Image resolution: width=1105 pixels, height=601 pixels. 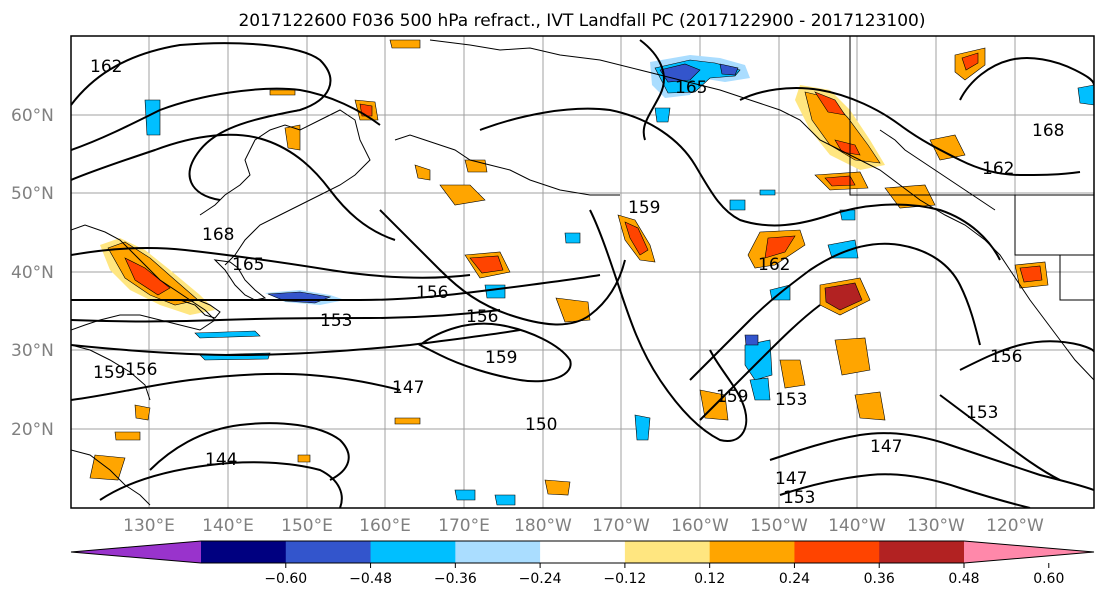 I want to click on colorbar-tick-label: 0.36, so click(x=879, y=579).